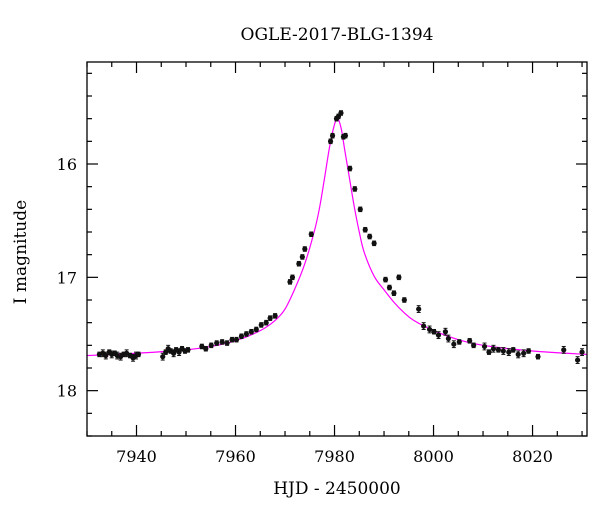 The width and height of the screenshot is (600, 512). I want to click on chart-title: OGLE-2017-BLG-1394, so click(337, 35).